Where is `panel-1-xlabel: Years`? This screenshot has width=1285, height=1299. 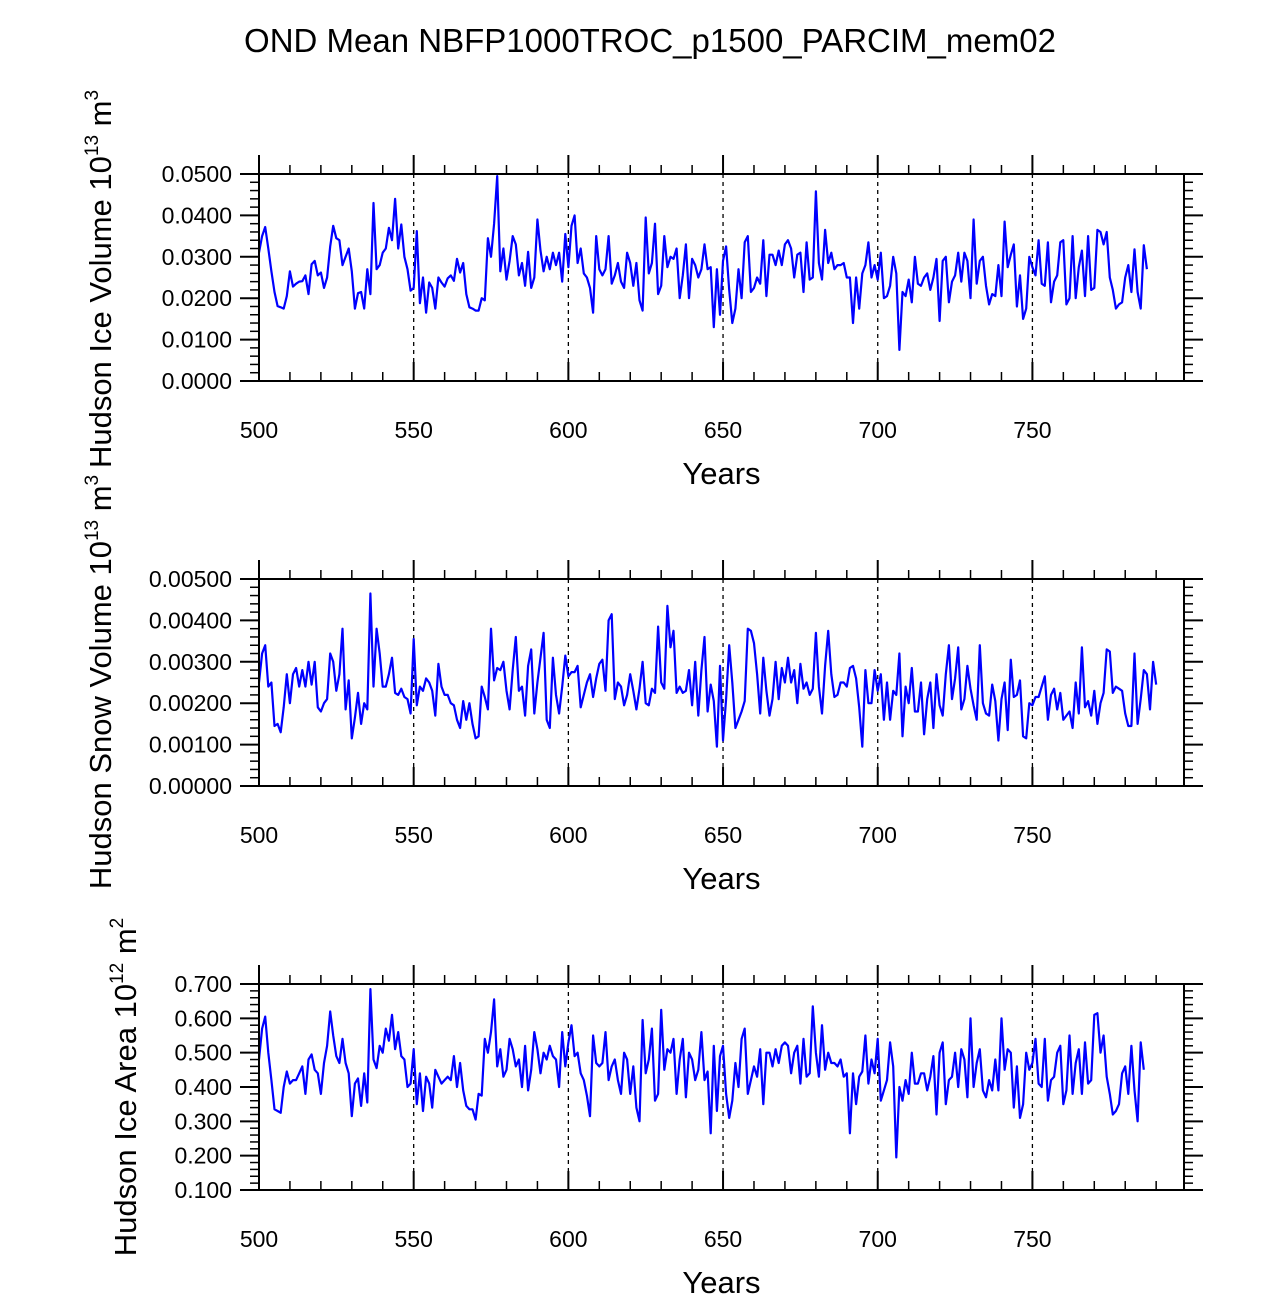 panel-1-xlabel: Years is located at coordinates (721, 473).